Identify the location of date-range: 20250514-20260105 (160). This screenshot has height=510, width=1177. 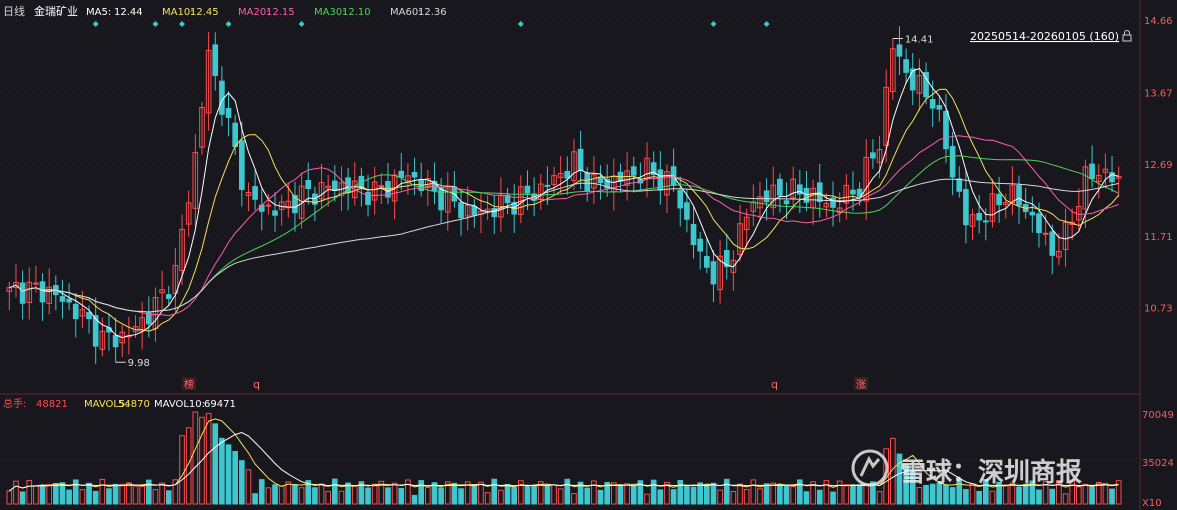
(1044, 36).